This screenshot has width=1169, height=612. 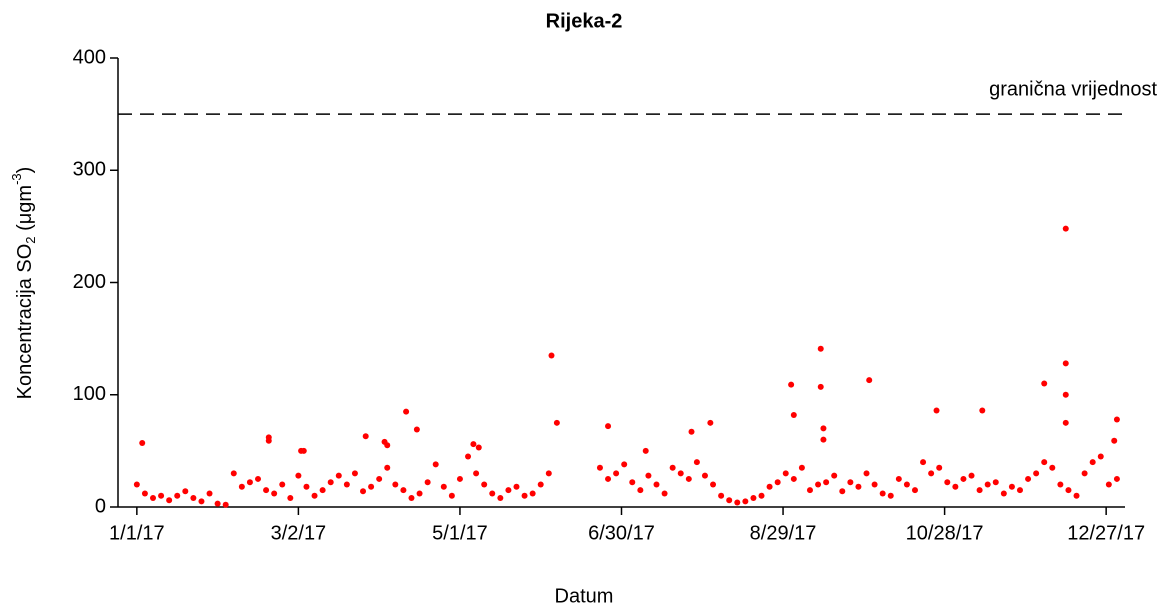 I want to click on threshold-label: granična vrijednost, so click(x=1073, y=89).